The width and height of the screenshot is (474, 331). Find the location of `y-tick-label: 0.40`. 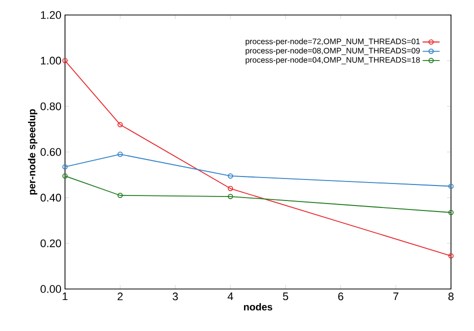

y-tick-label: 0.40 is located at coordinates (51, 198).